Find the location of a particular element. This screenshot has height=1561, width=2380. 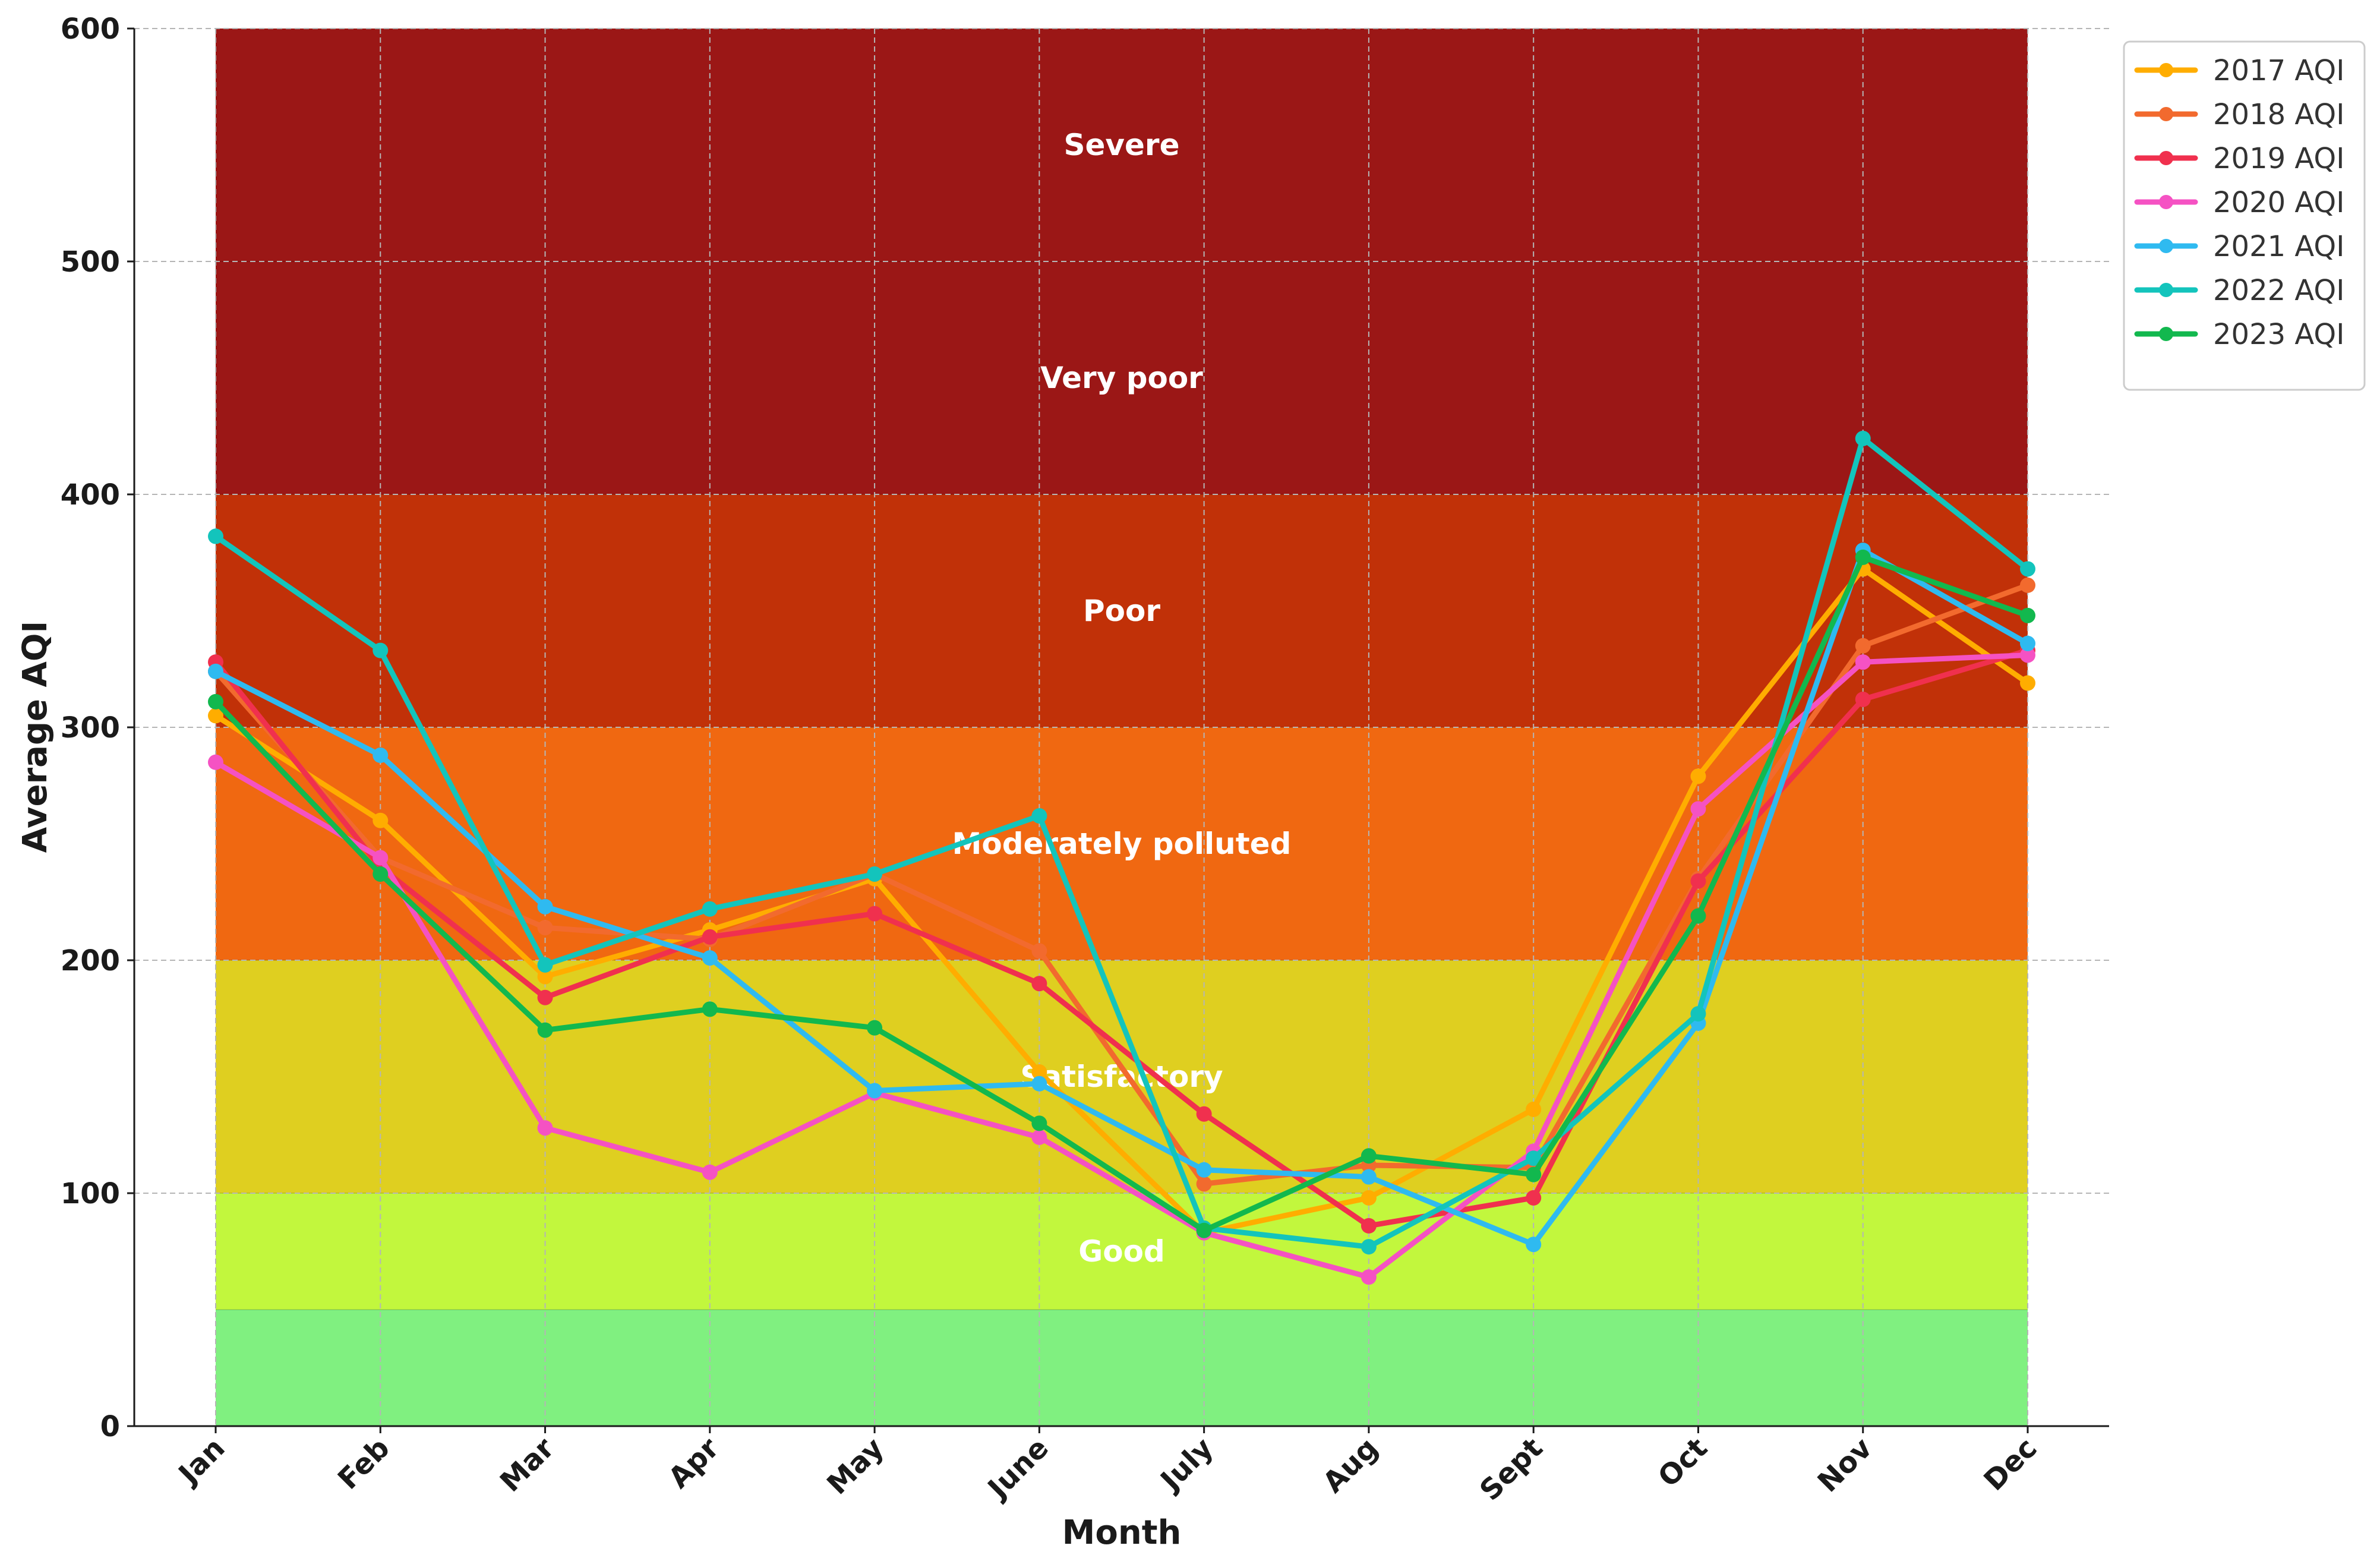

band-base is located at coordinates (1122, 1368).